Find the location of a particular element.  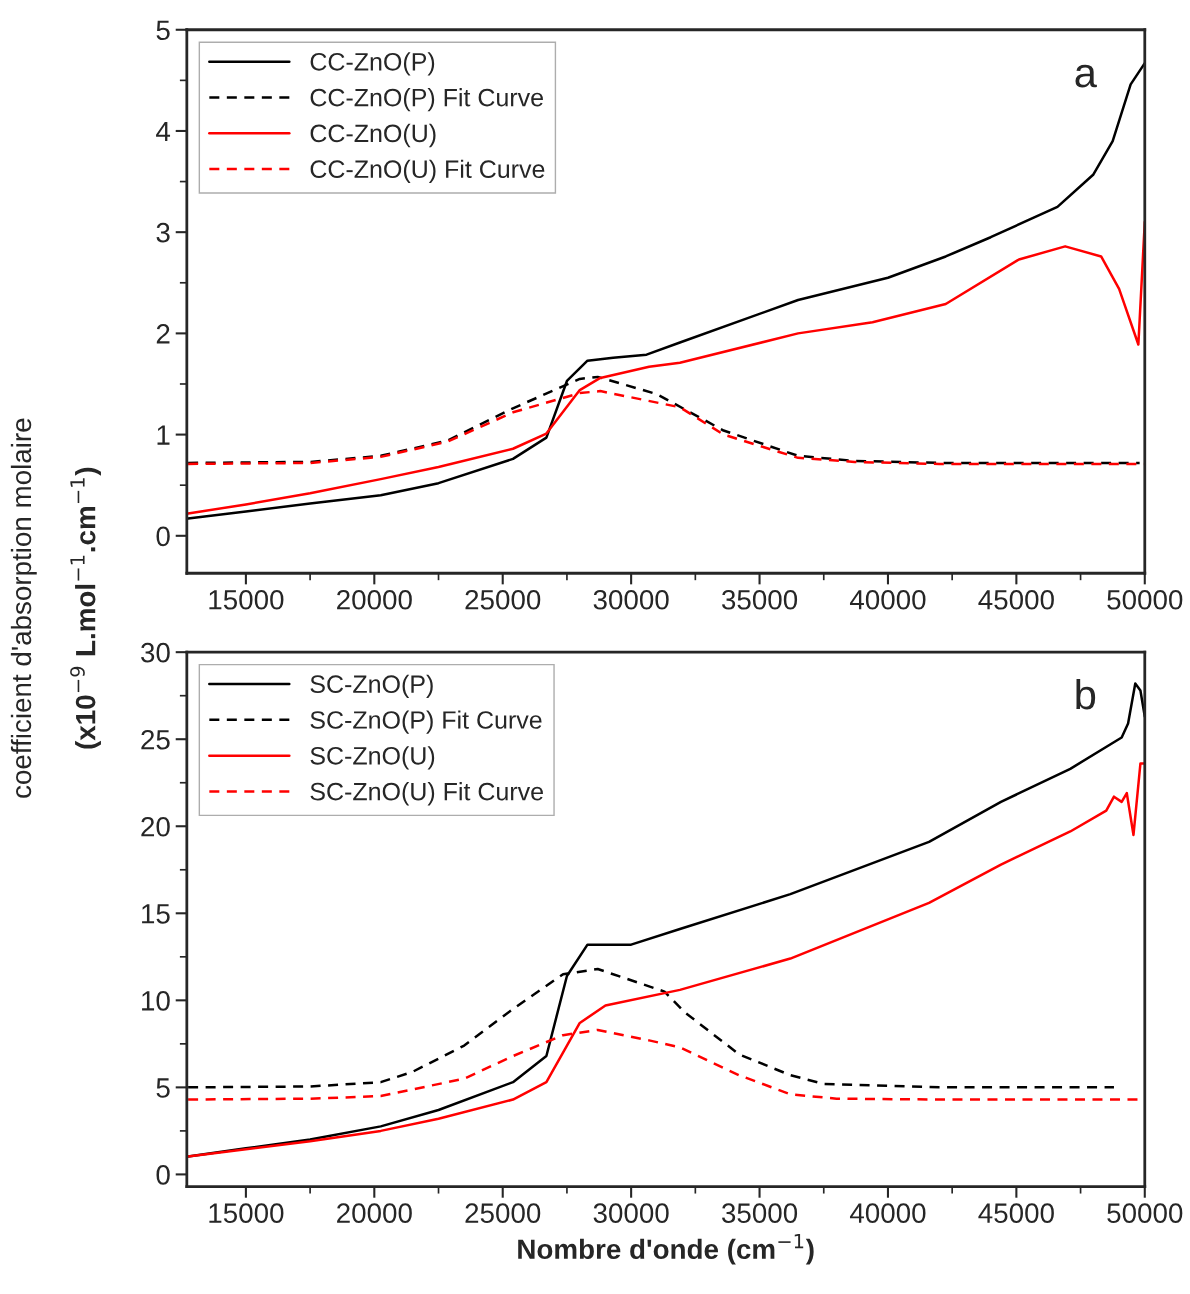

y-tick-label: 10 is located at coordinates (156, 1001).